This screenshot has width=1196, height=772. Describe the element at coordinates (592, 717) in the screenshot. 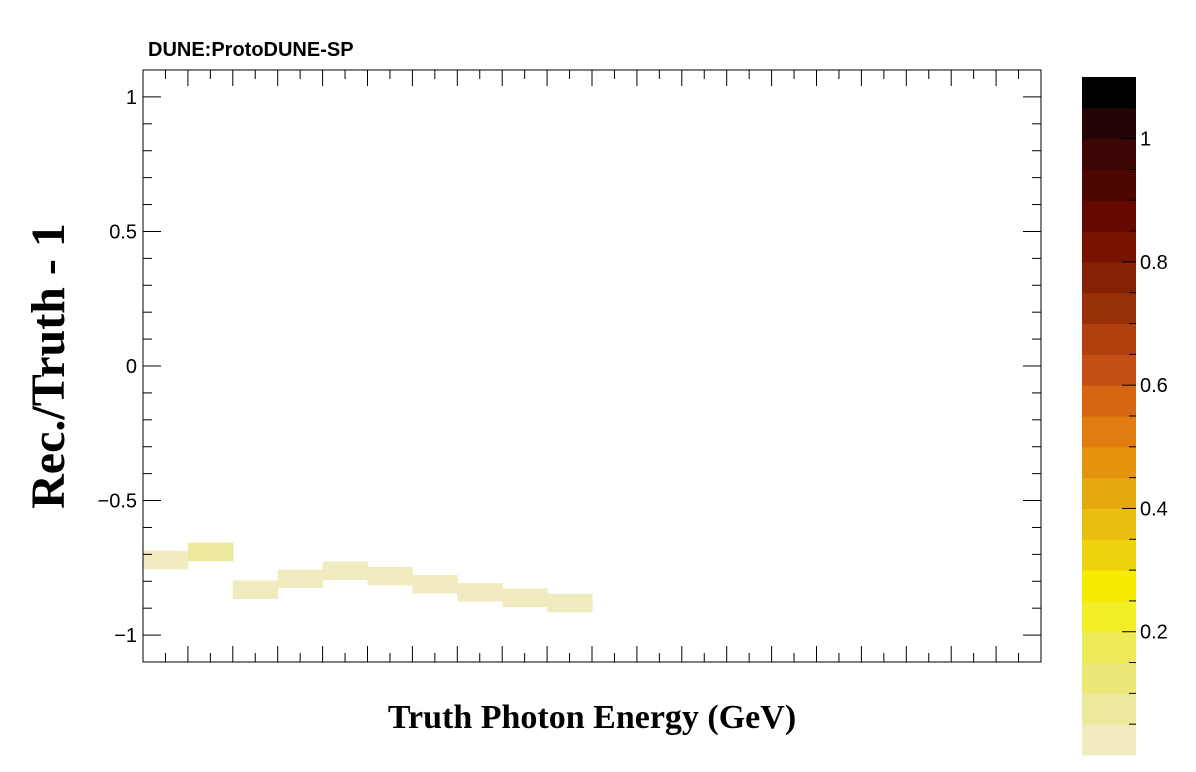

I see `x-axis-title: Truth Photon Energy (GeV)` at that location.